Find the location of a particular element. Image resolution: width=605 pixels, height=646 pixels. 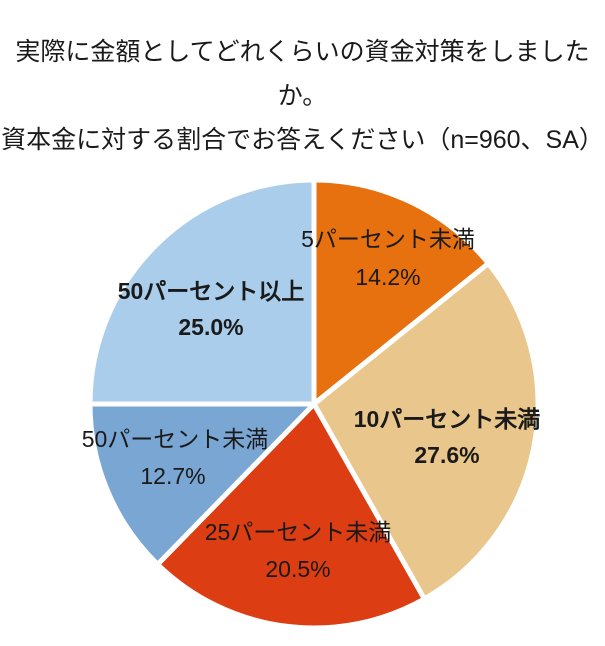

pie-slice-0-value: 14.2% is located at coordinates (387, 277).